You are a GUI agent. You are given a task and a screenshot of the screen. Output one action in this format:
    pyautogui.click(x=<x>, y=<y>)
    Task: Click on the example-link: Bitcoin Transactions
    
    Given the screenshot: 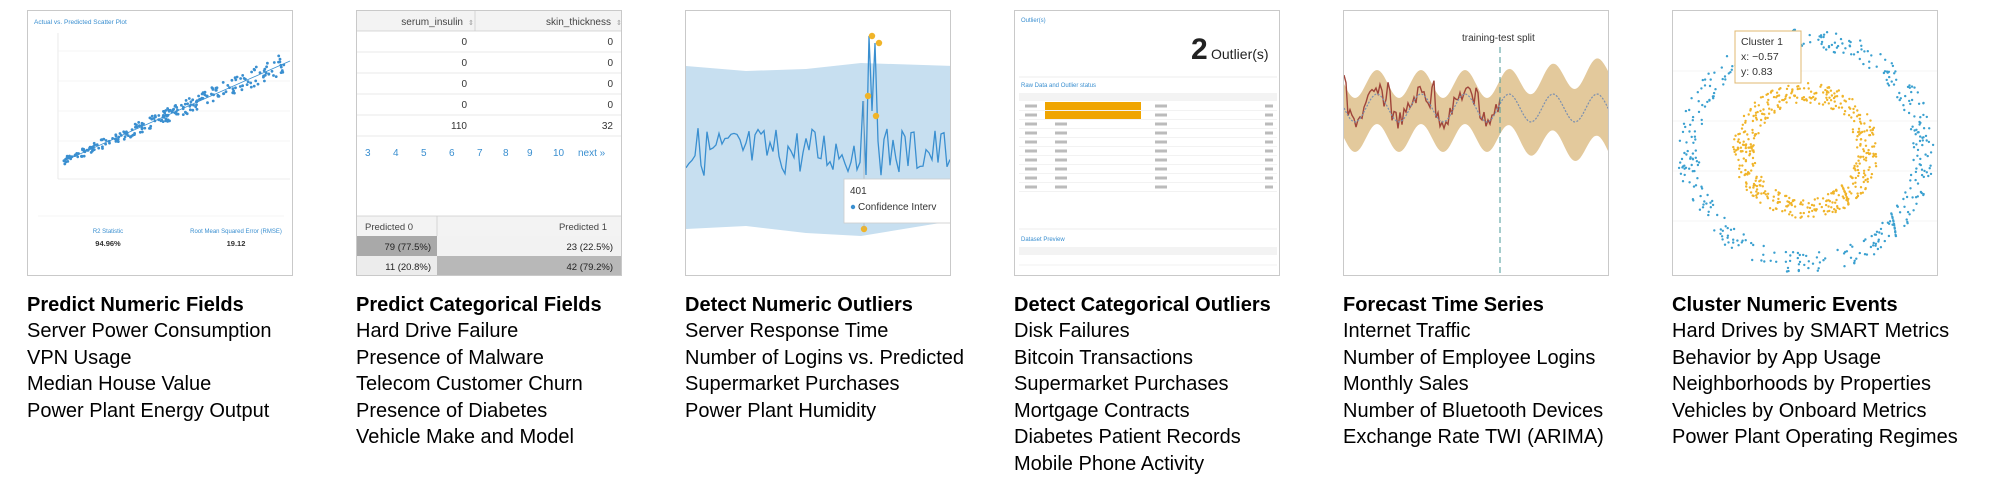 What is the action you would take?
    pyautogui.click(x=1103, y=357)
    